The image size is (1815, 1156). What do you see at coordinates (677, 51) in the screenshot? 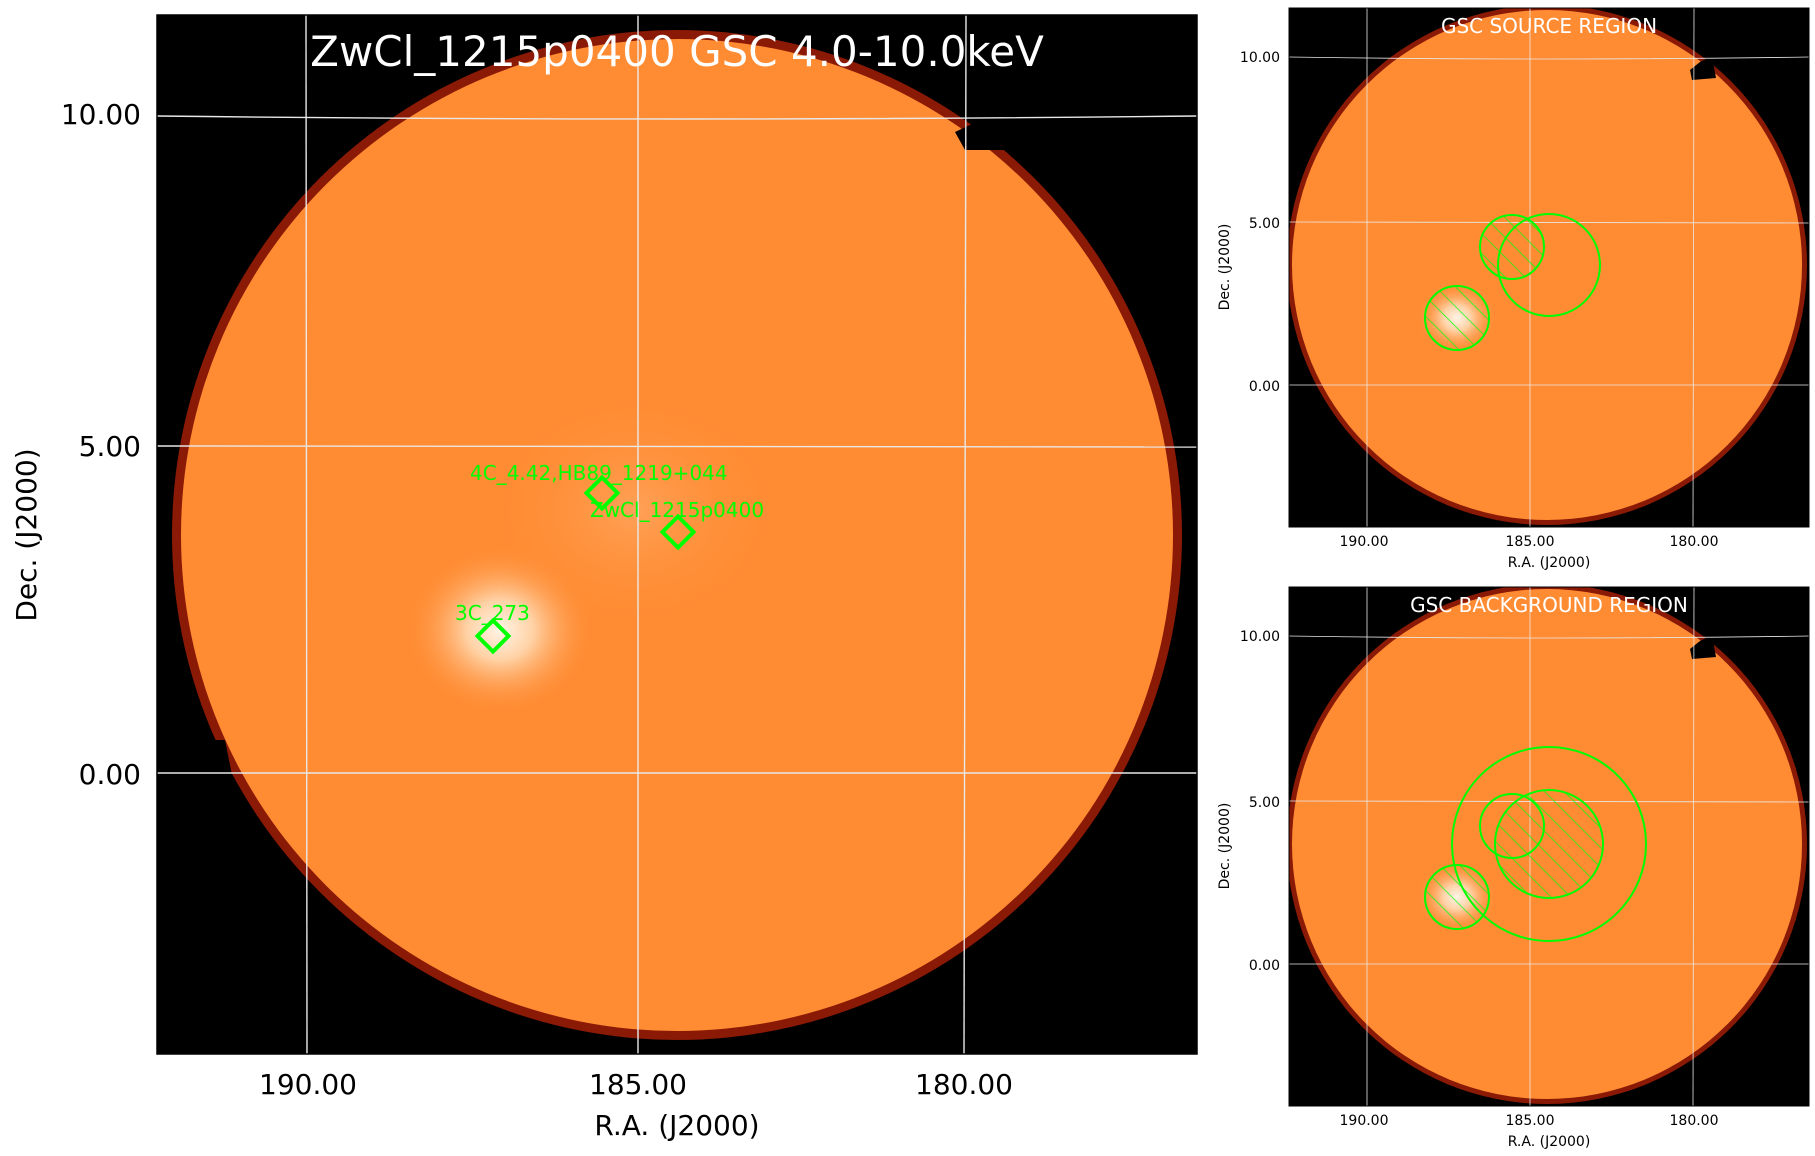
I see `main-title: ZwCl_1215p0400 GSC 4.0-10.0keV` at bounding box center [677, 51].